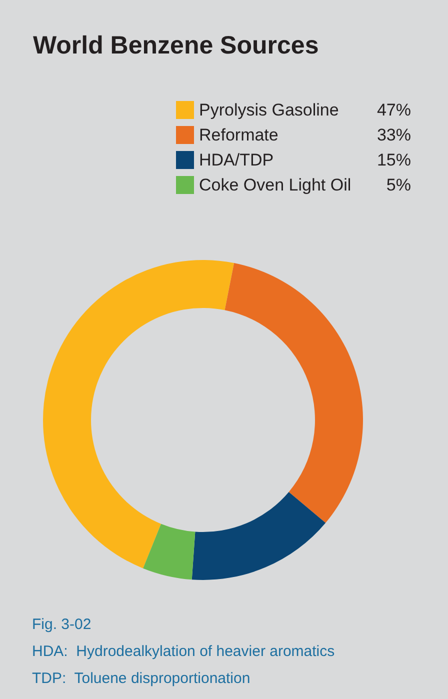 The image size is (448, 699). I want to click on legend-label: Coke Oven Light Oil, so click(275, 185).